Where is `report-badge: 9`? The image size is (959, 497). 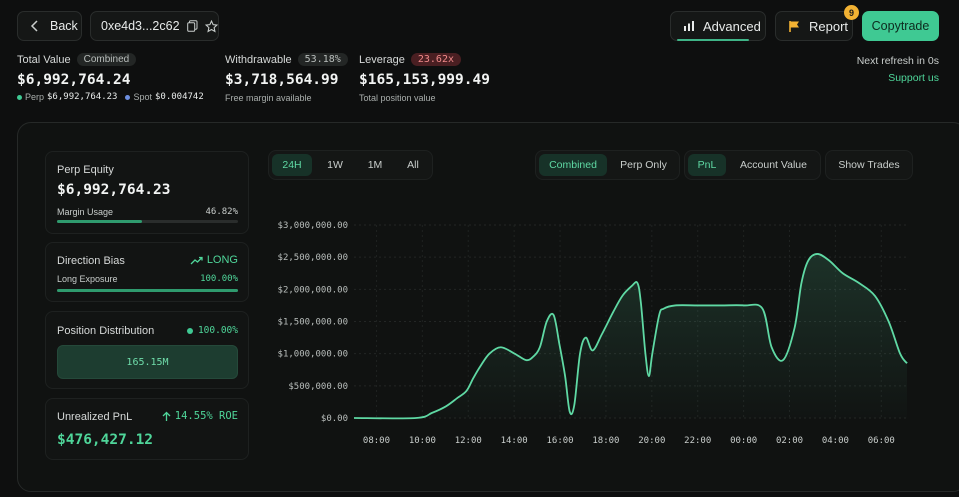
report-badge: 9 is located at coordinates (851, 12).